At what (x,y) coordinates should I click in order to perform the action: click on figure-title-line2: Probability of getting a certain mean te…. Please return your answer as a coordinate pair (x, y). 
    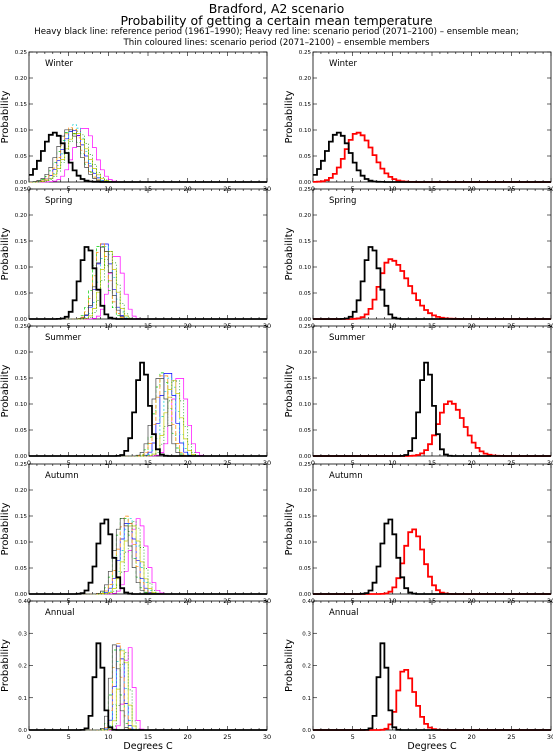
    Looking at the image, I should click on (276, 20).